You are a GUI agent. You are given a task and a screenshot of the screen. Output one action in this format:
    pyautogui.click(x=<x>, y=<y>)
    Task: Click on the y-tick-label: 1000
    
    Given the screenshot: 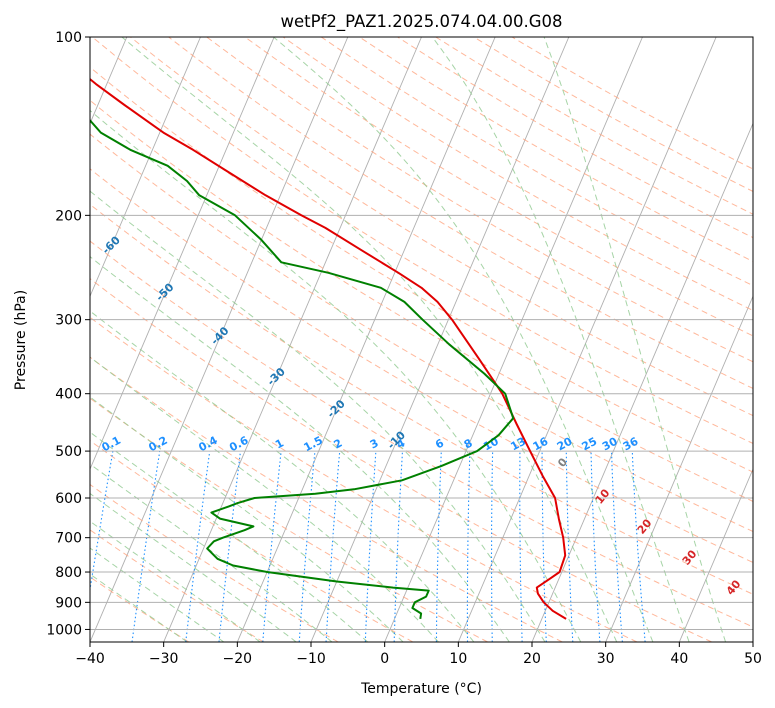 What is the action you would take?
    pyautogui.click(x=64, y=630)
    